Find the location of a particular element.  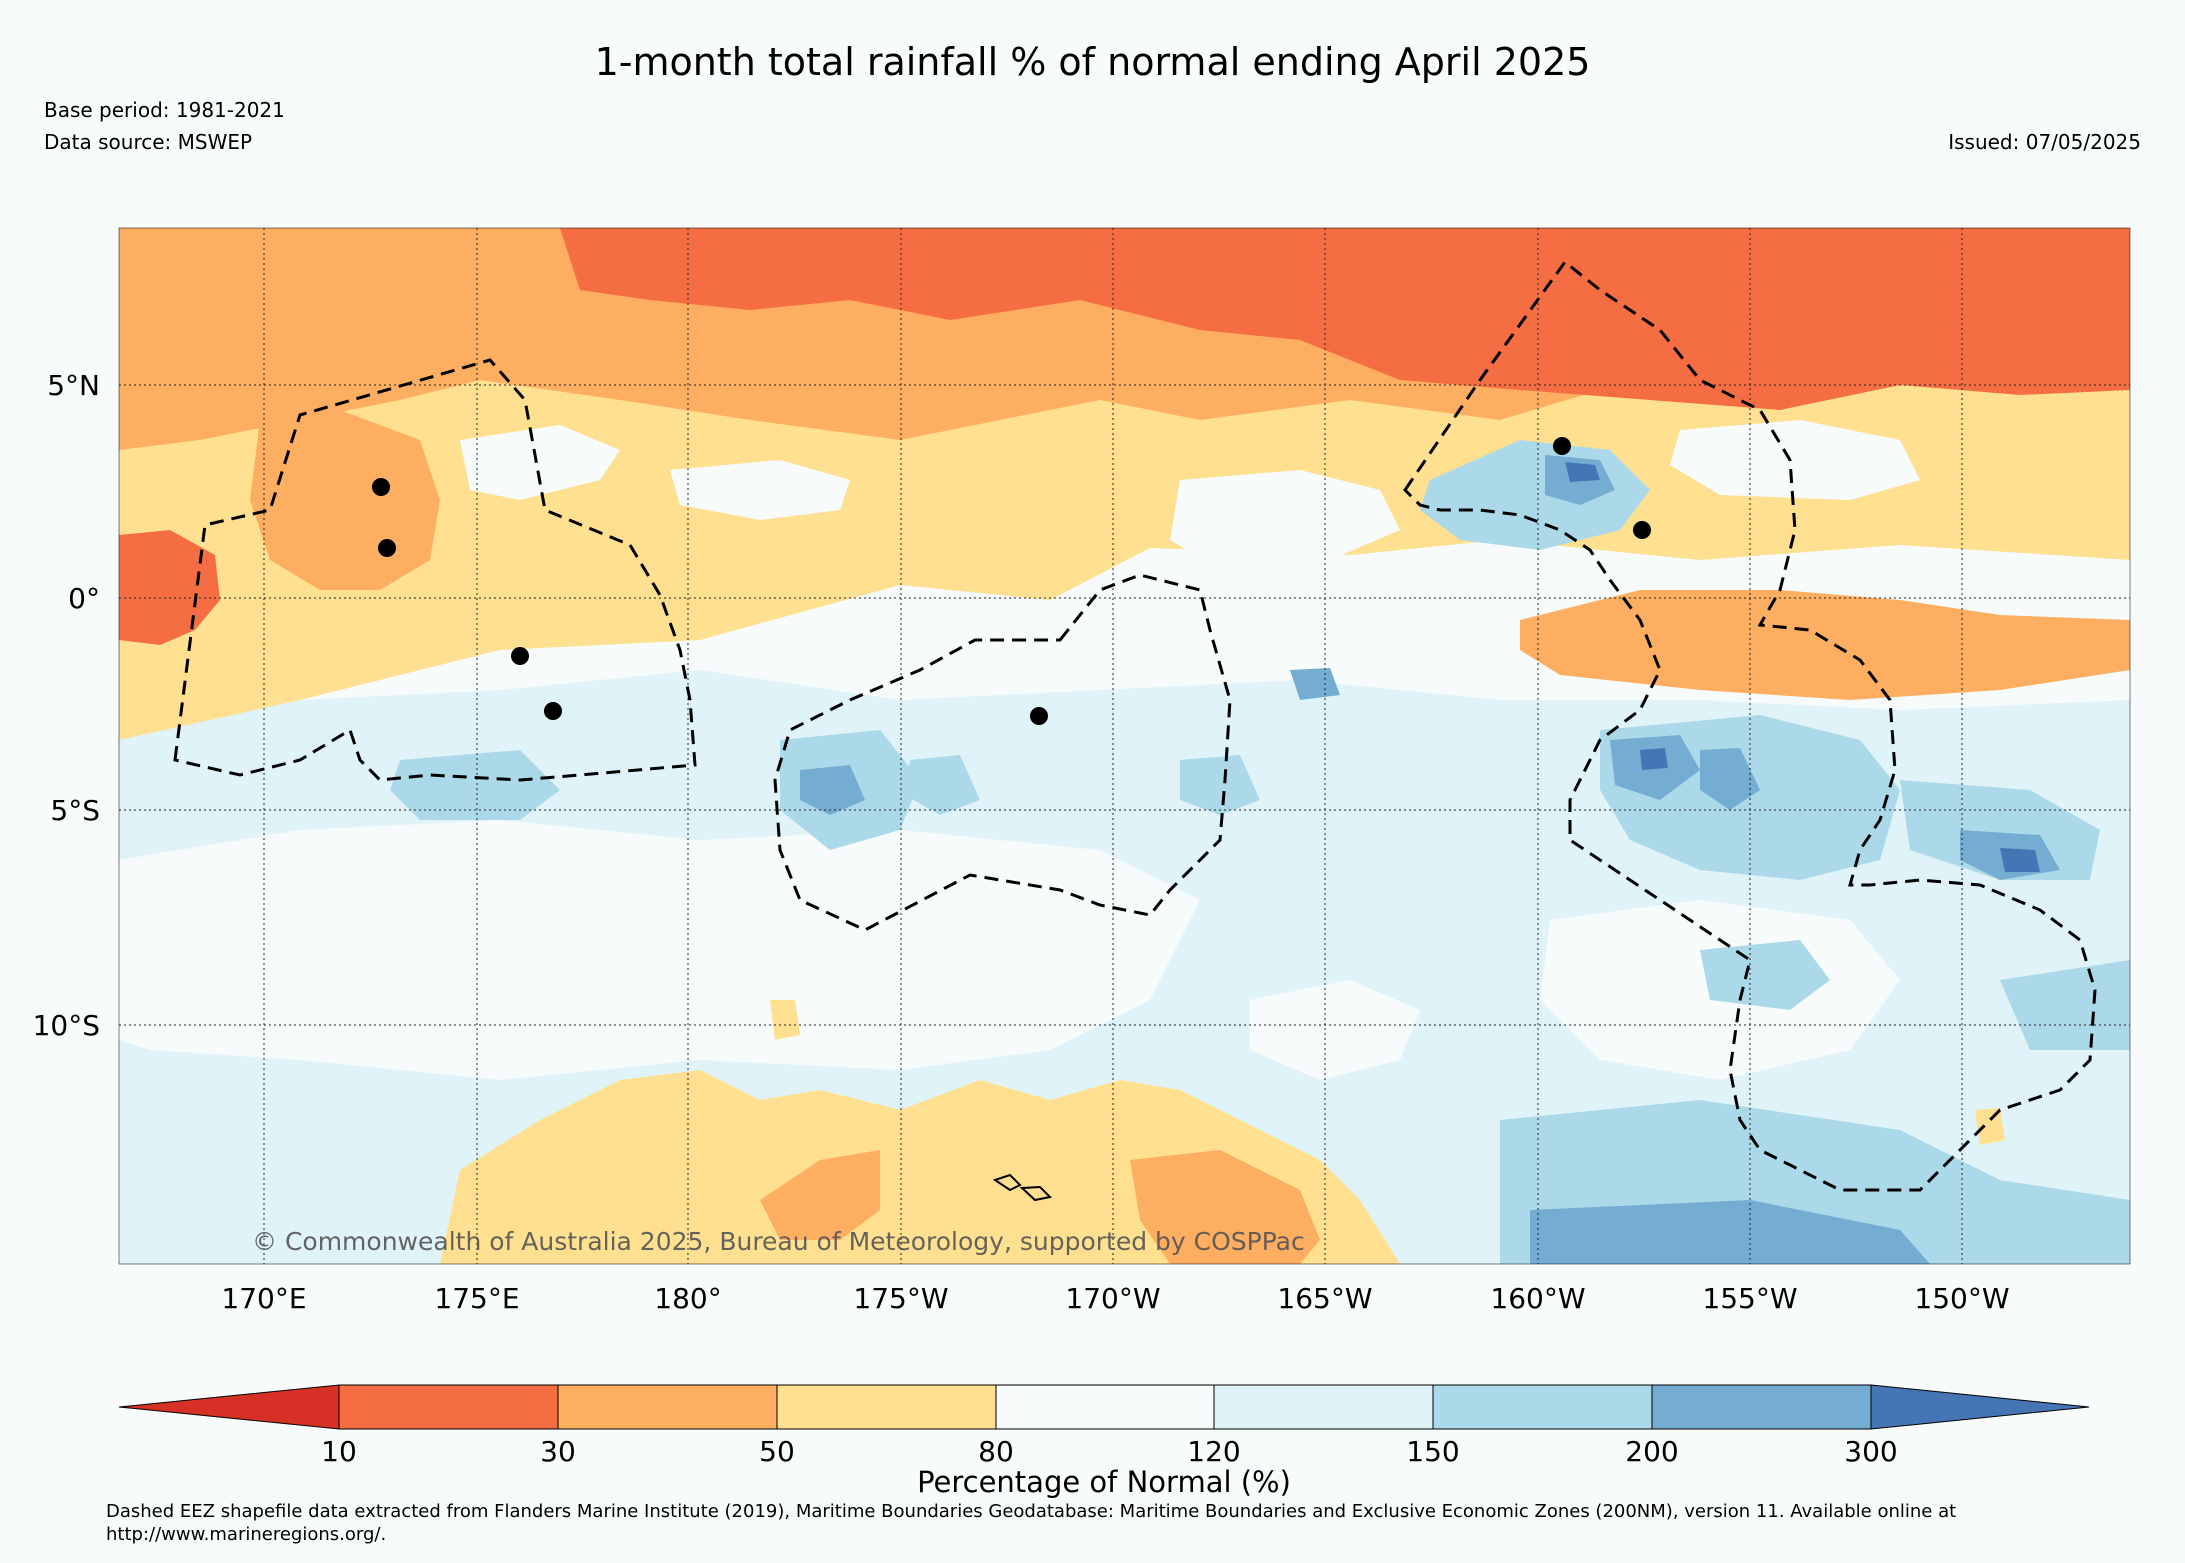

lat-label-5n: 5°N is located at coordinates (73, 385).